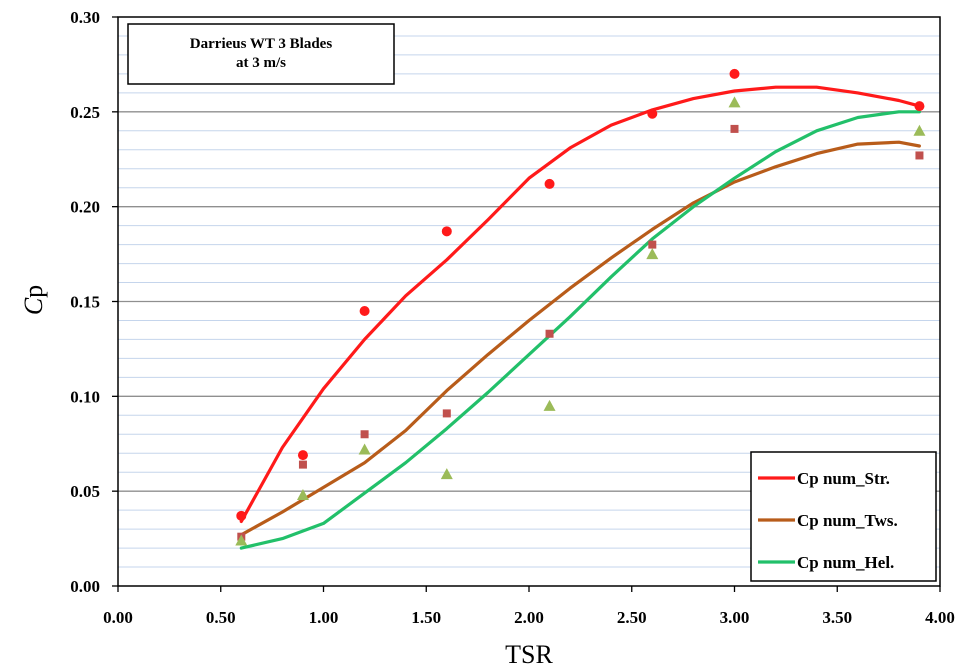 This screenshot has height=669, width=964. I want to click on y-tick-label: 0.00, so click(85, 586).